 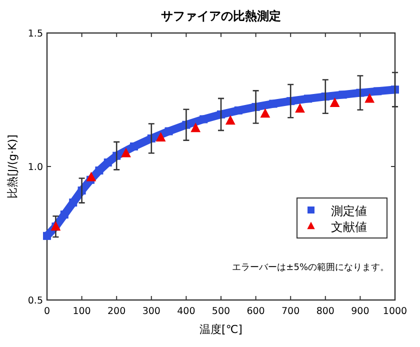 What do you see at coordinates (47, 311) in the screenshot?
I see `x-tick-label: 0` at bounding box center [47, 311].